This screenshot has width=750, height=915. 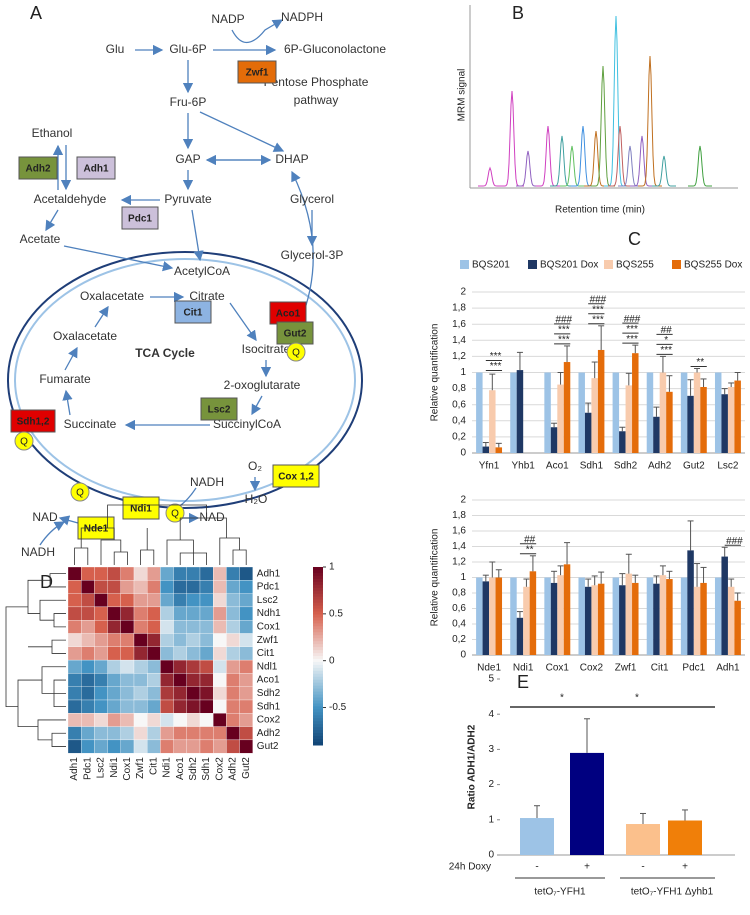 What do you see at coordinates (269, 733) in the screenshot?
I see `row-label: Adh2` at bounding box center [269, 733].